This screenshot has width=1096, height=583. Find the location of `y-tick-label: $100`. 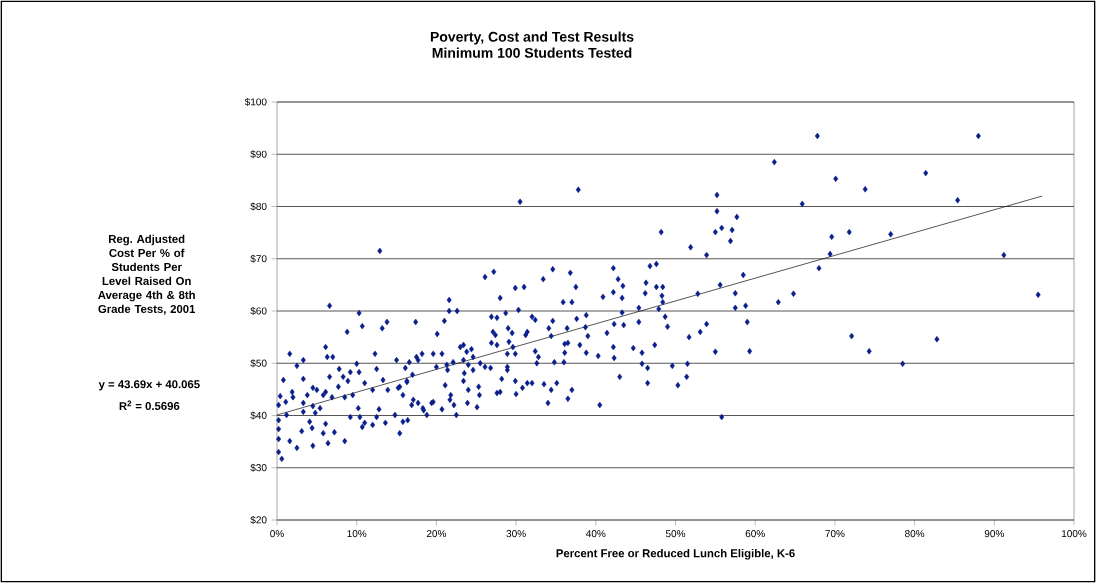

y-tick-label: $100 is located at coordinates (255, 102).